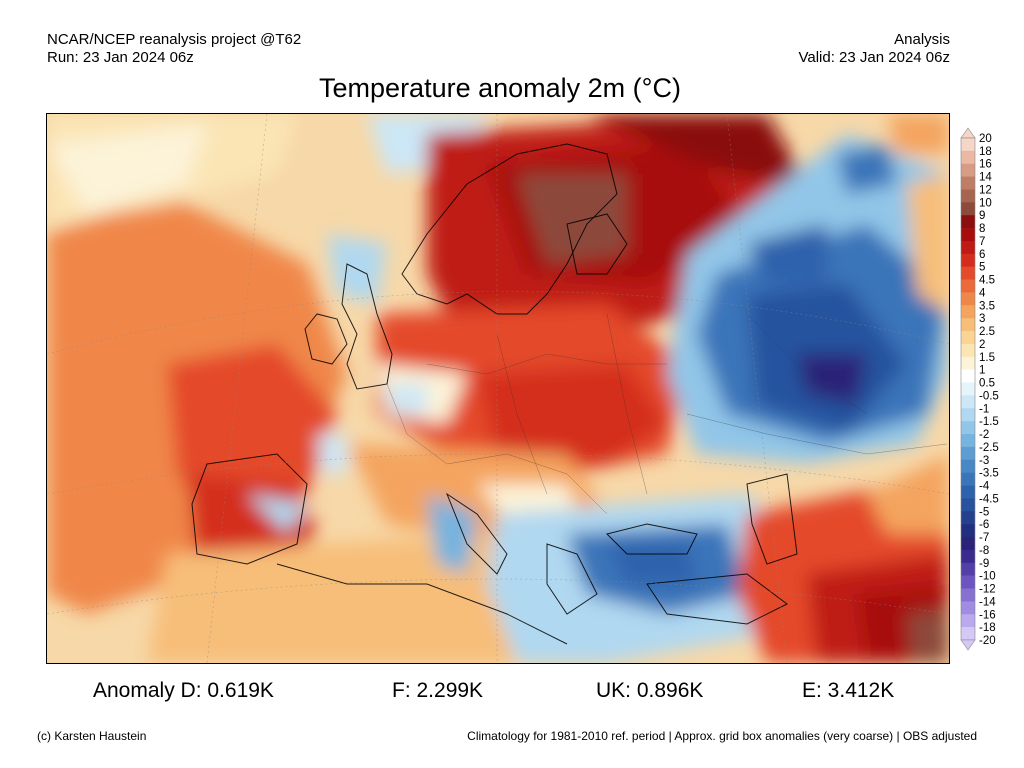  I want to click on colorbar-tick-label: -10, so click(987, 577).